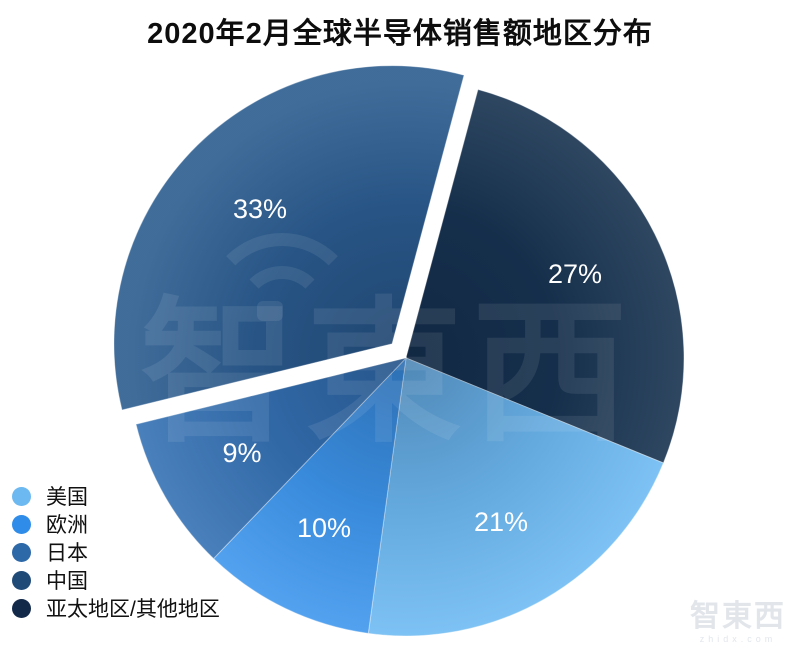  What do you see at coordinates (575, 274) in the screenshot?
I see `slice-percent-label: 27%` at bounding box center [575, 274].